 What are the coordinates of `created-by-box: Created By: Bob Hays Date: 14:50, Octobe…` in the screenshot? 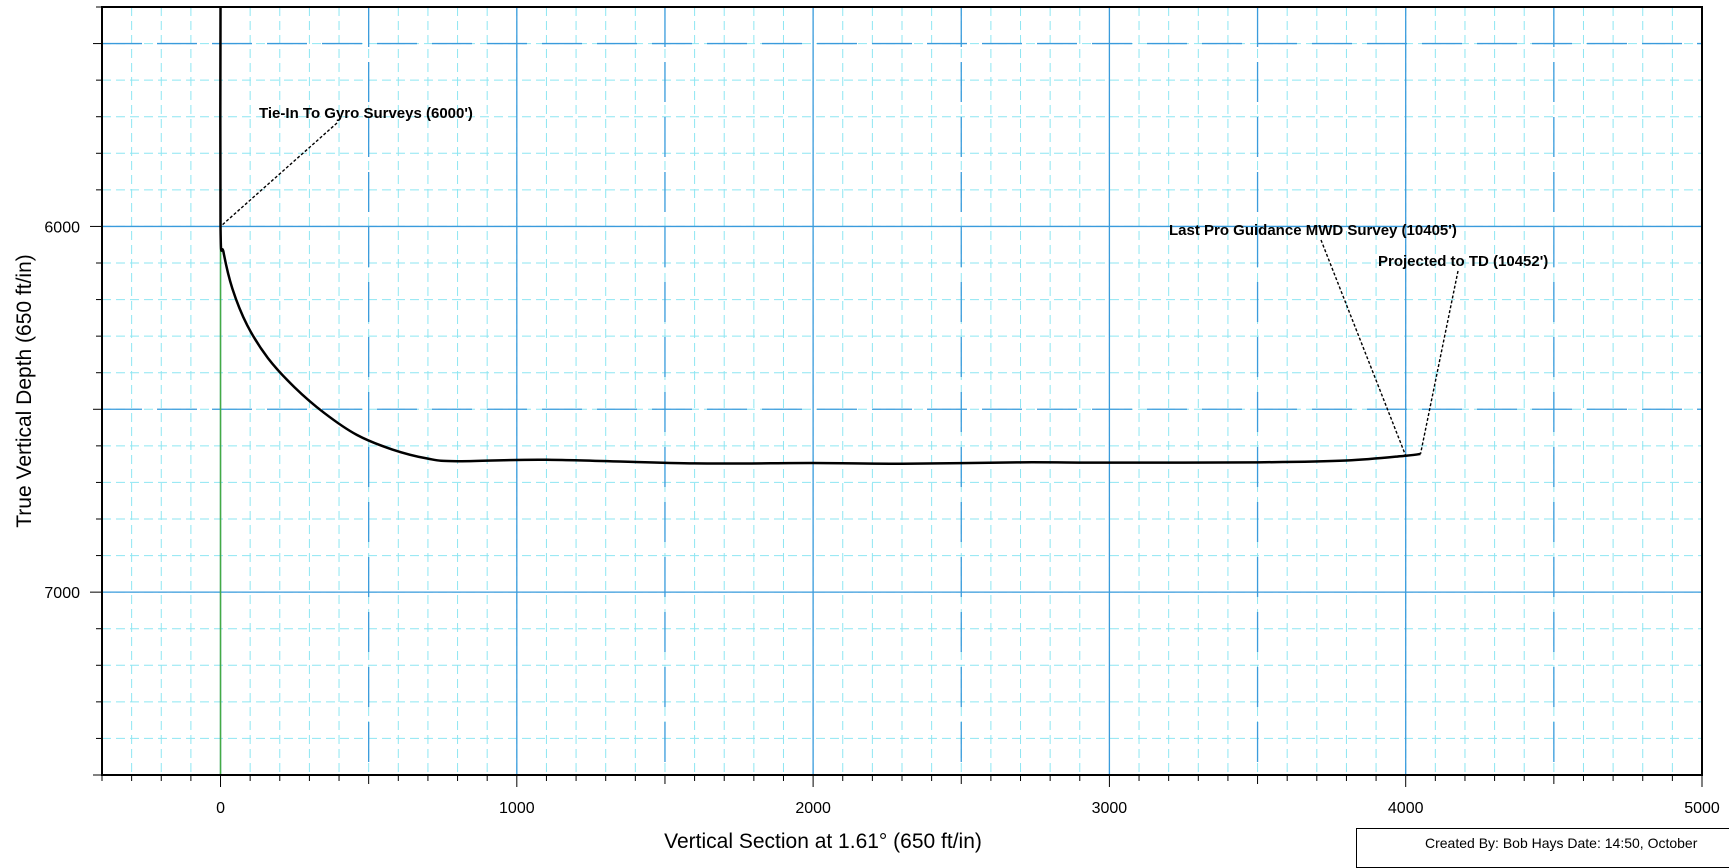 It's located at (1542, 848).